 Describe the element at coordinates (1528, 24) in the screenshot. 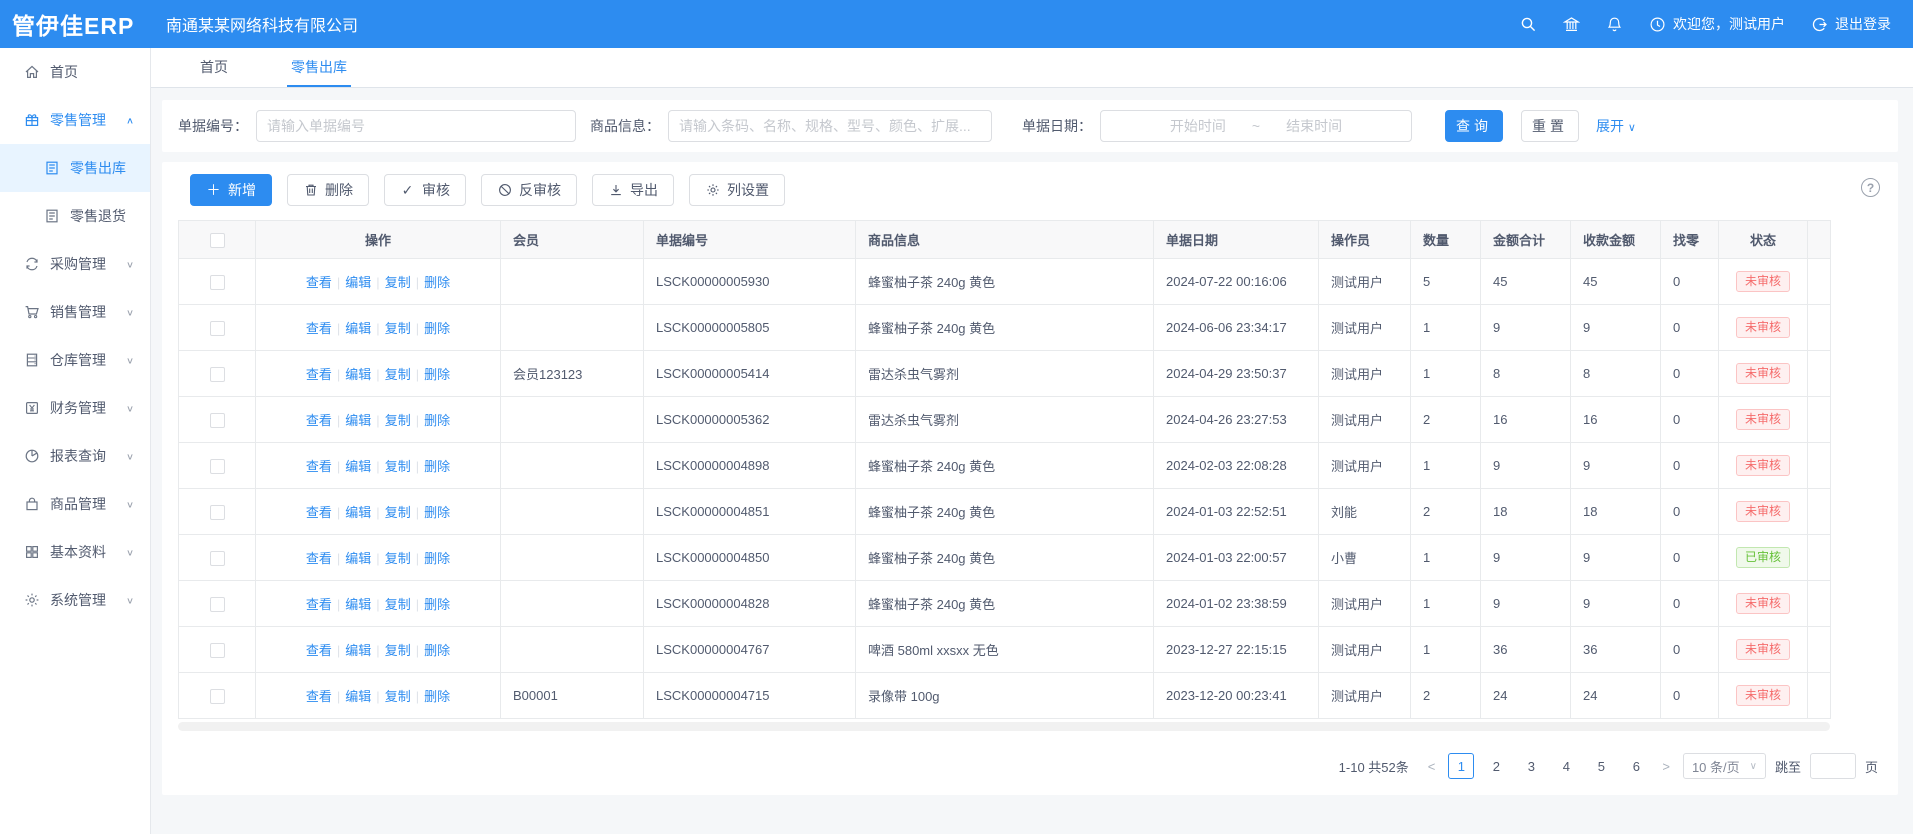

I see `search-icon` at that location.